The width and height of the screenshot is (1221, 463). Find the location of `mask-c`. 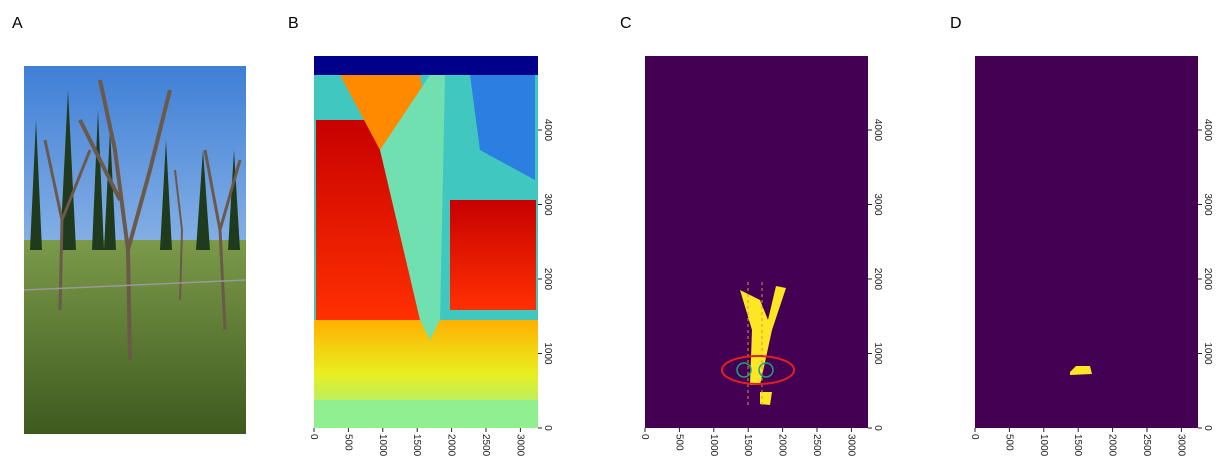

mask-c is located at coordinates (756, 242).